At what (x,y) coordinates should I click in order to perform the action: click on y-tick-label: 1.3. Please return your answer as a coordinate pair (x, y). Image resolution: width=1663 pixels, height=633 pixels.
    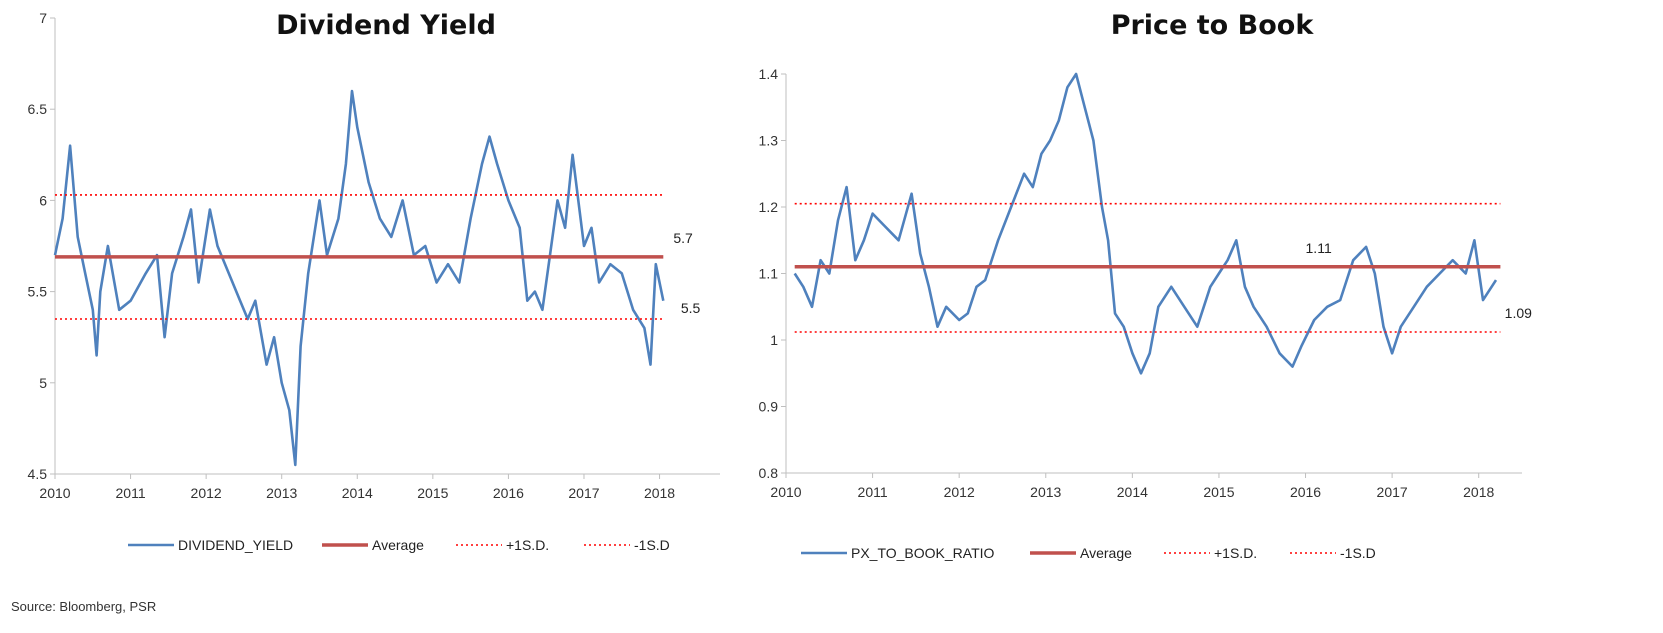
    Looking at the image, I should click on (769, 141).